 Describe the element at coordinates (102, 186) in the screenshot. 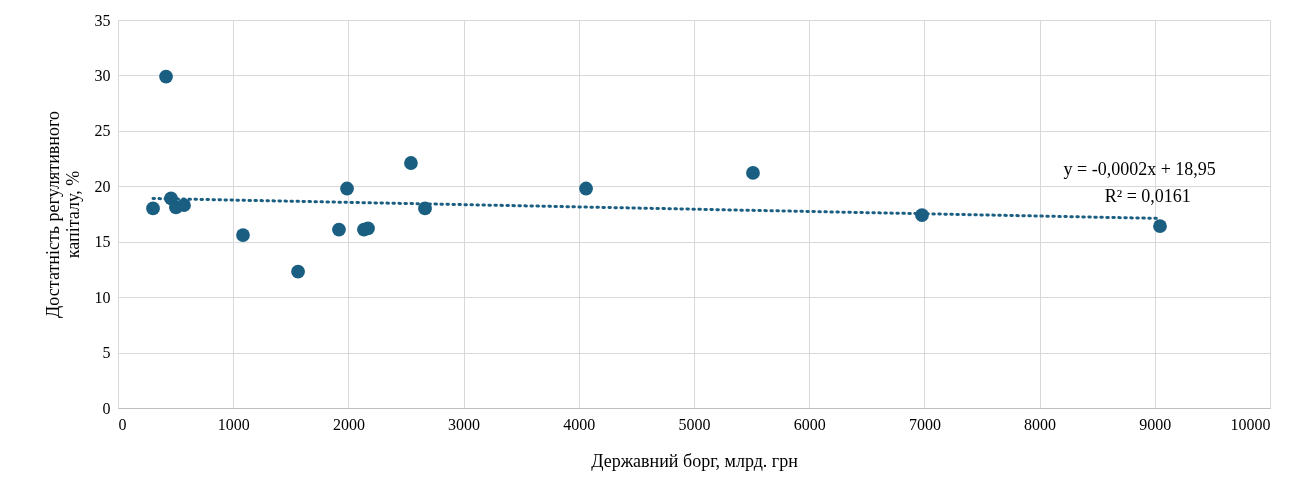

I see `y-tick-label: 20` at that location.